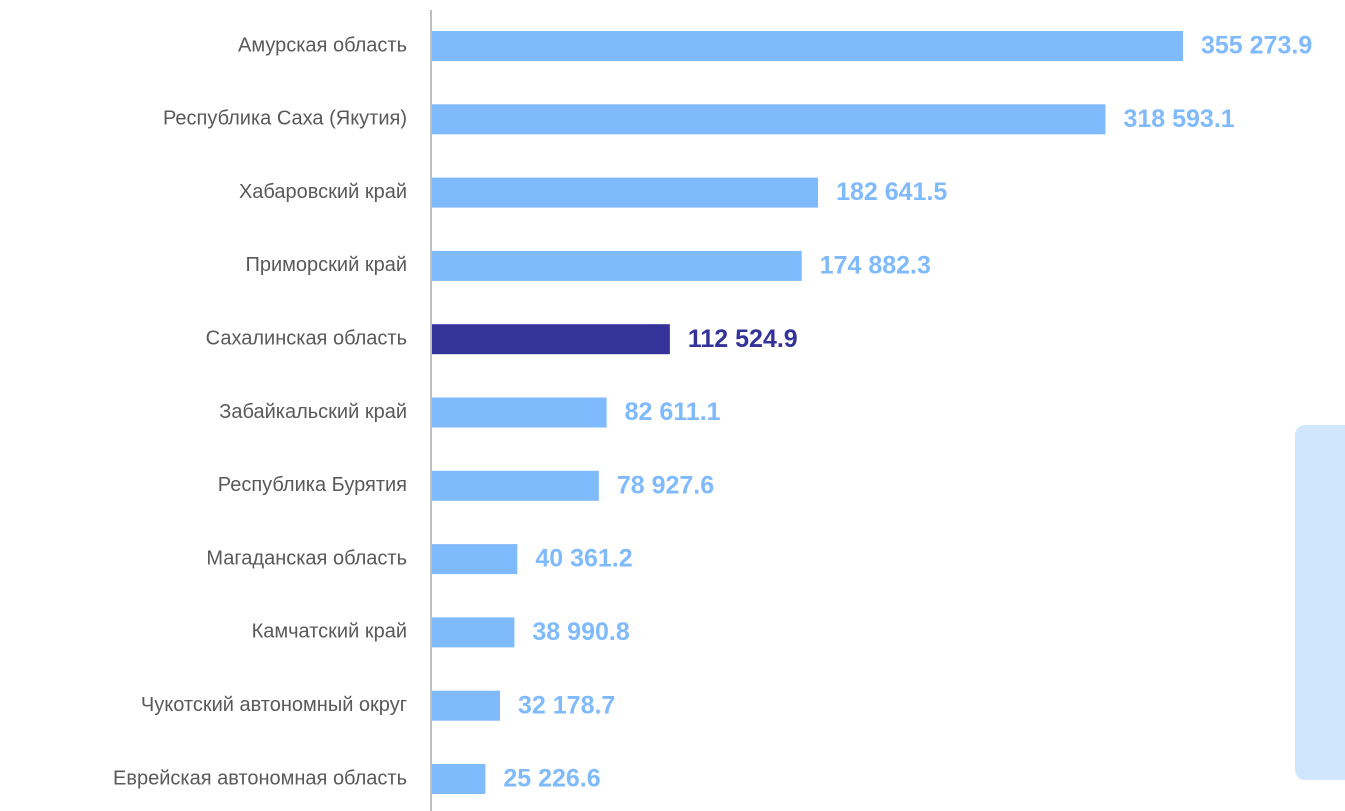 This screenshot has height=811, width=1345. What do you see at coordinates (285, 119) in the screenshot?
I see `category-label: Республика Саха (Якутия)` at bounding box center [285, 119].